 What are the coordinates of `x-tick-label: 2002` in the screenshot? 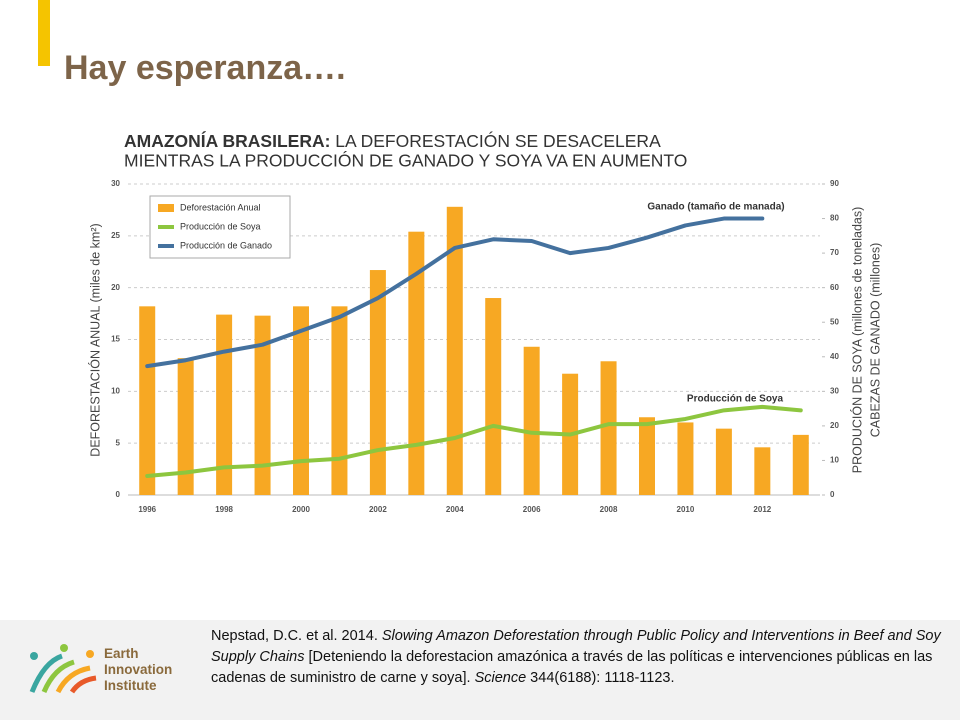 It's located at (378, 509).